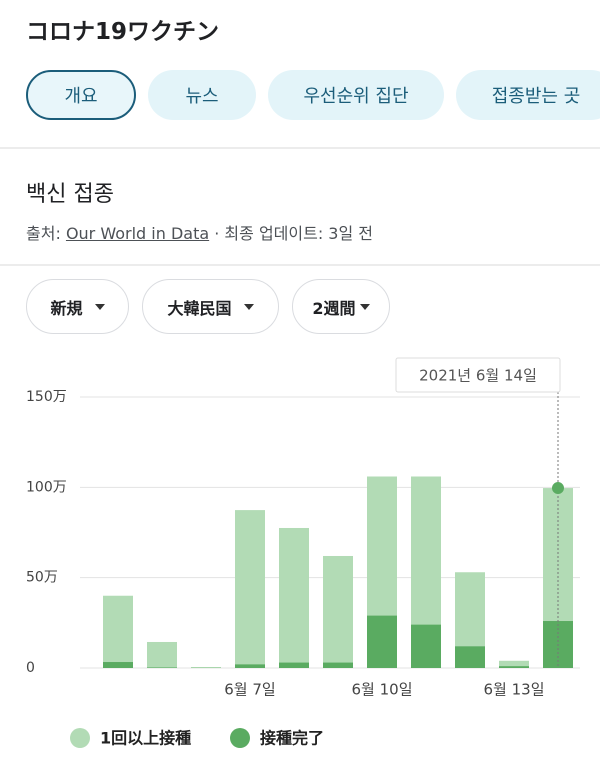  What do you see at coordinates (199, 308) in the screenshot?
I see `filter-label: 大韓民国` at bounding box center [199, 308].